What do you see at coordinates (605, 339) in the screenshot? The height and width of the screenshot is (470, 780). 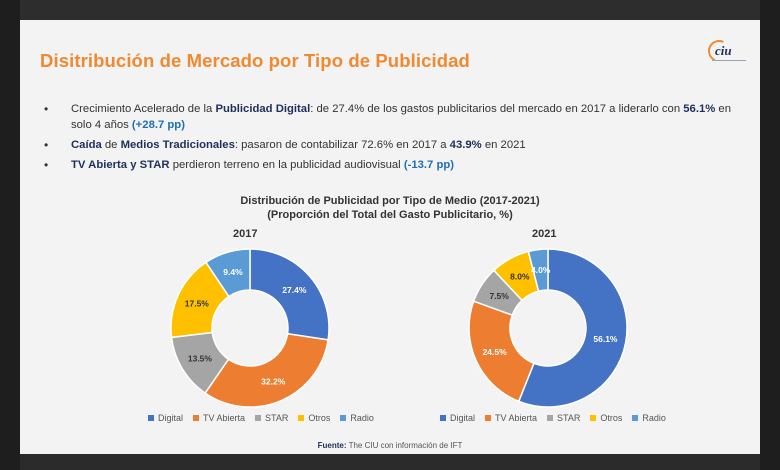 I see `data-label: 56.1%` at bounding box center [605, 339].